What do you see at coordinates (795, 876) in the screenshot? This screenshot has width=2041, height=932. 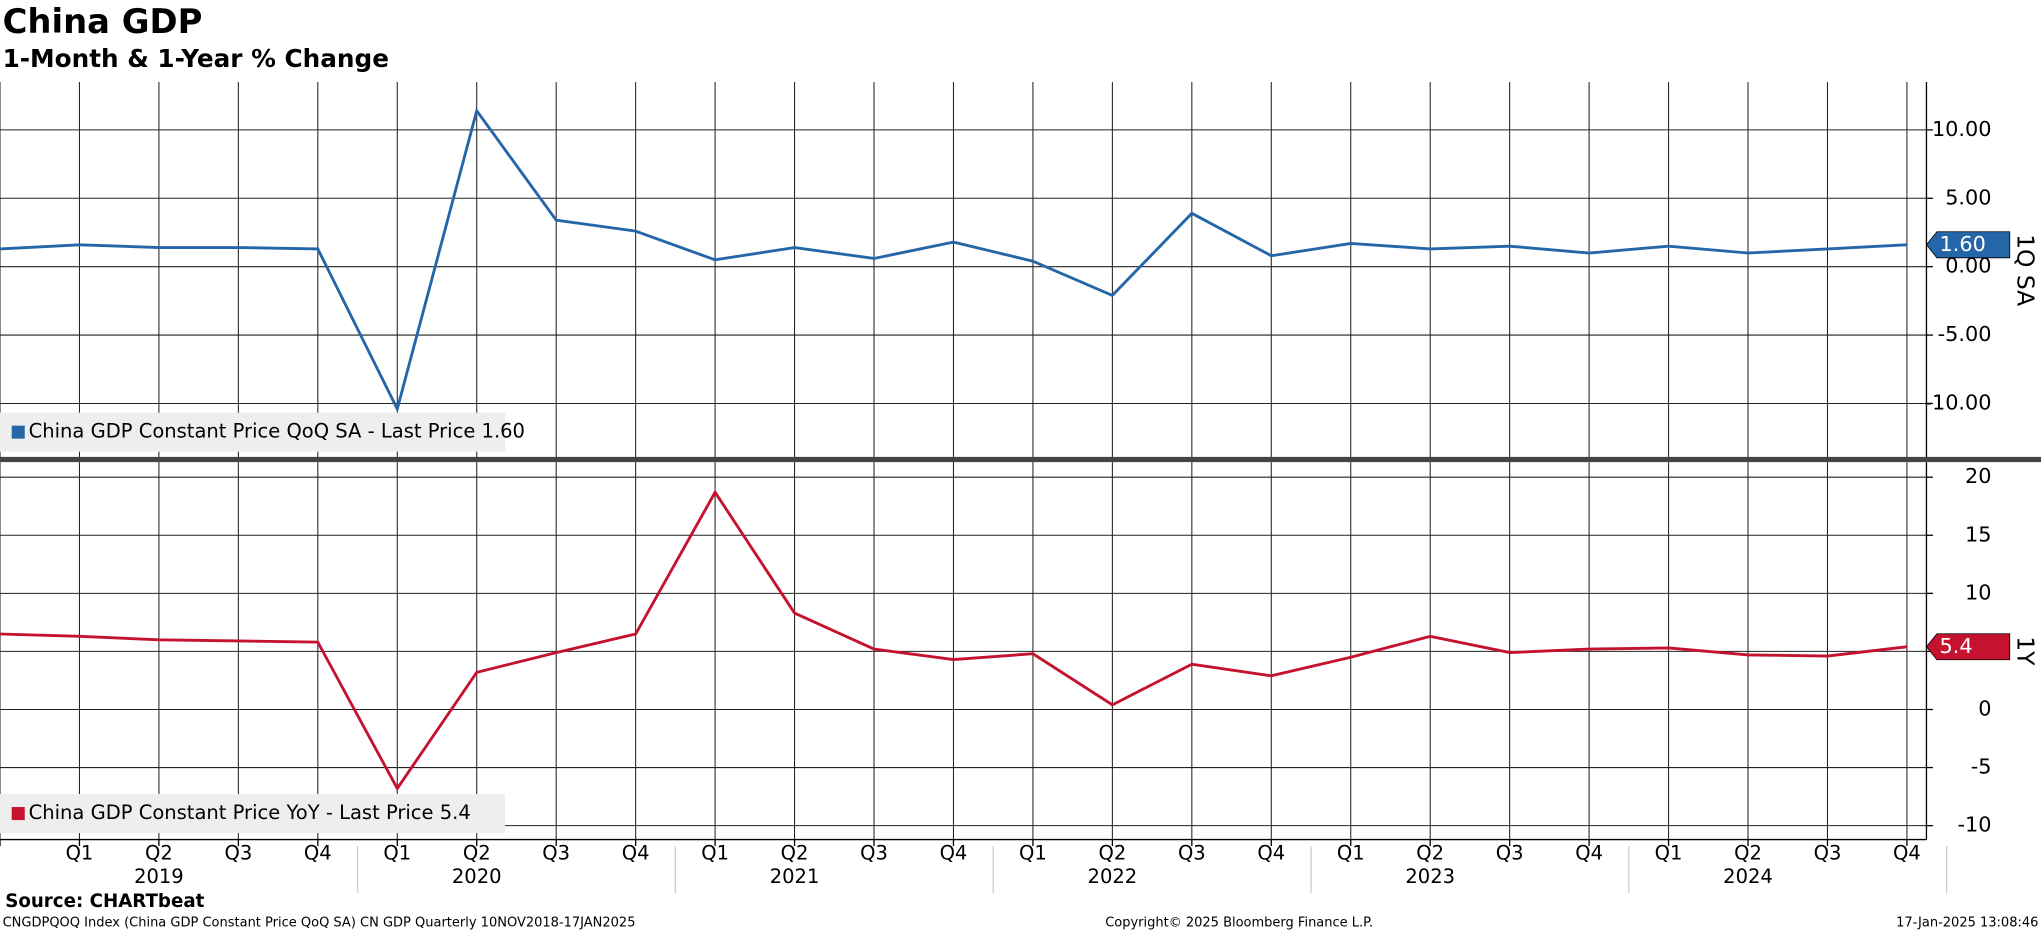 I see `year-label: 2021` at bounding box center [795, 876].